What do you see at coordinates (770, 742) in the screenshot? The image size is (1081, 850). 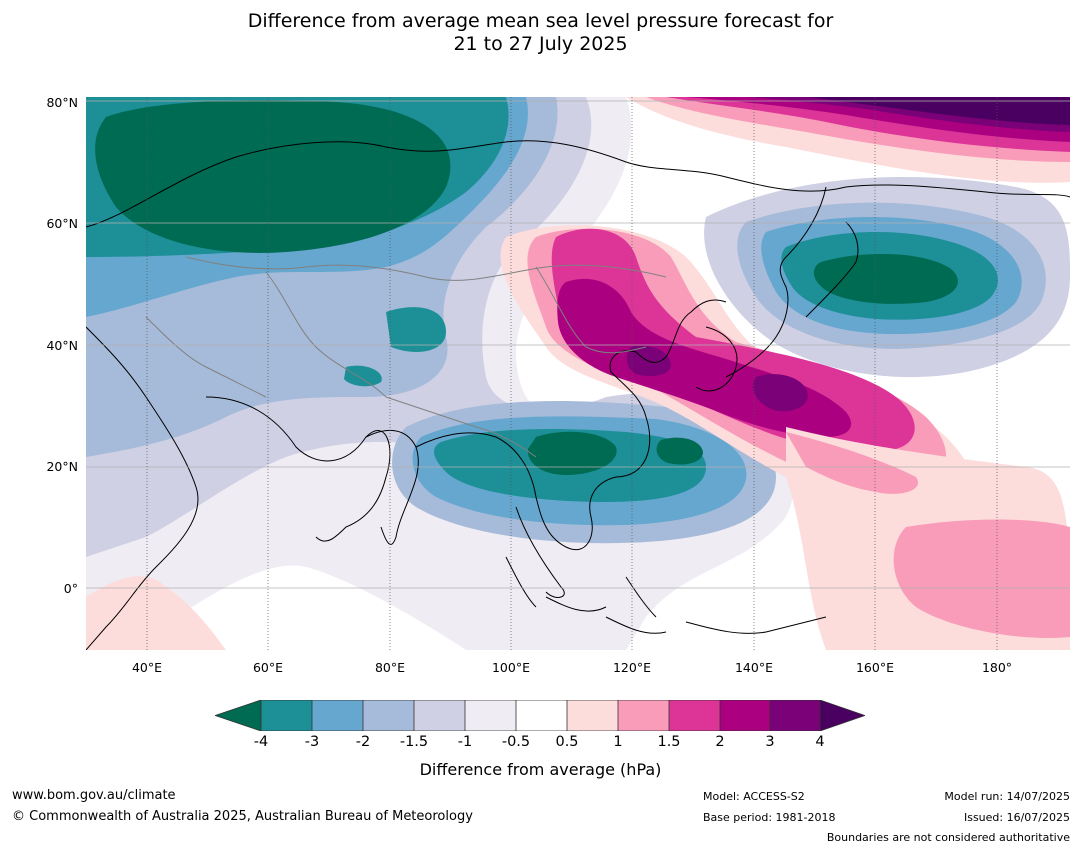 I see `colorbar-tick: 3` at bounding box center [770, 742].